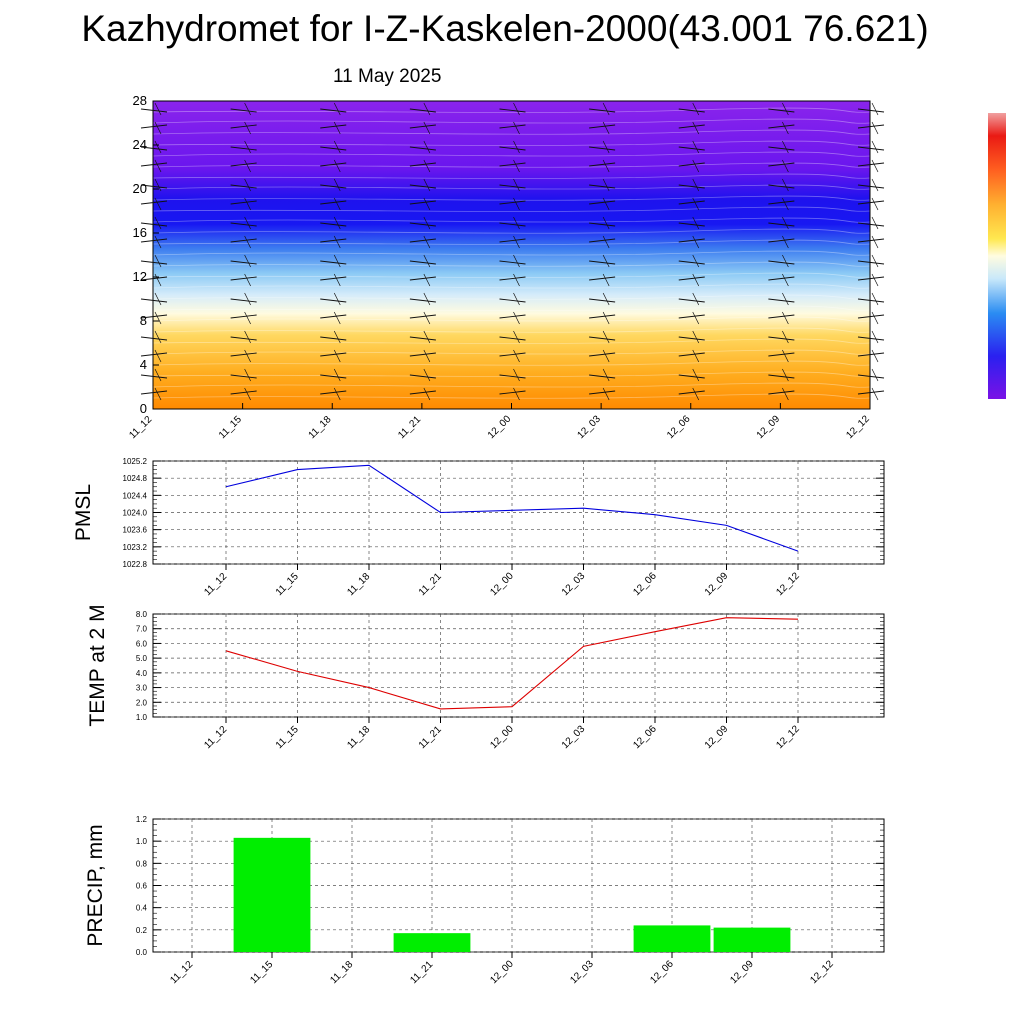 This screenshot has height=1024, width=1024. What do you see at coordinates (142, 819) in the screenshot?
I see `y-tick-label: 1.2` at bounding box center [142, 819].